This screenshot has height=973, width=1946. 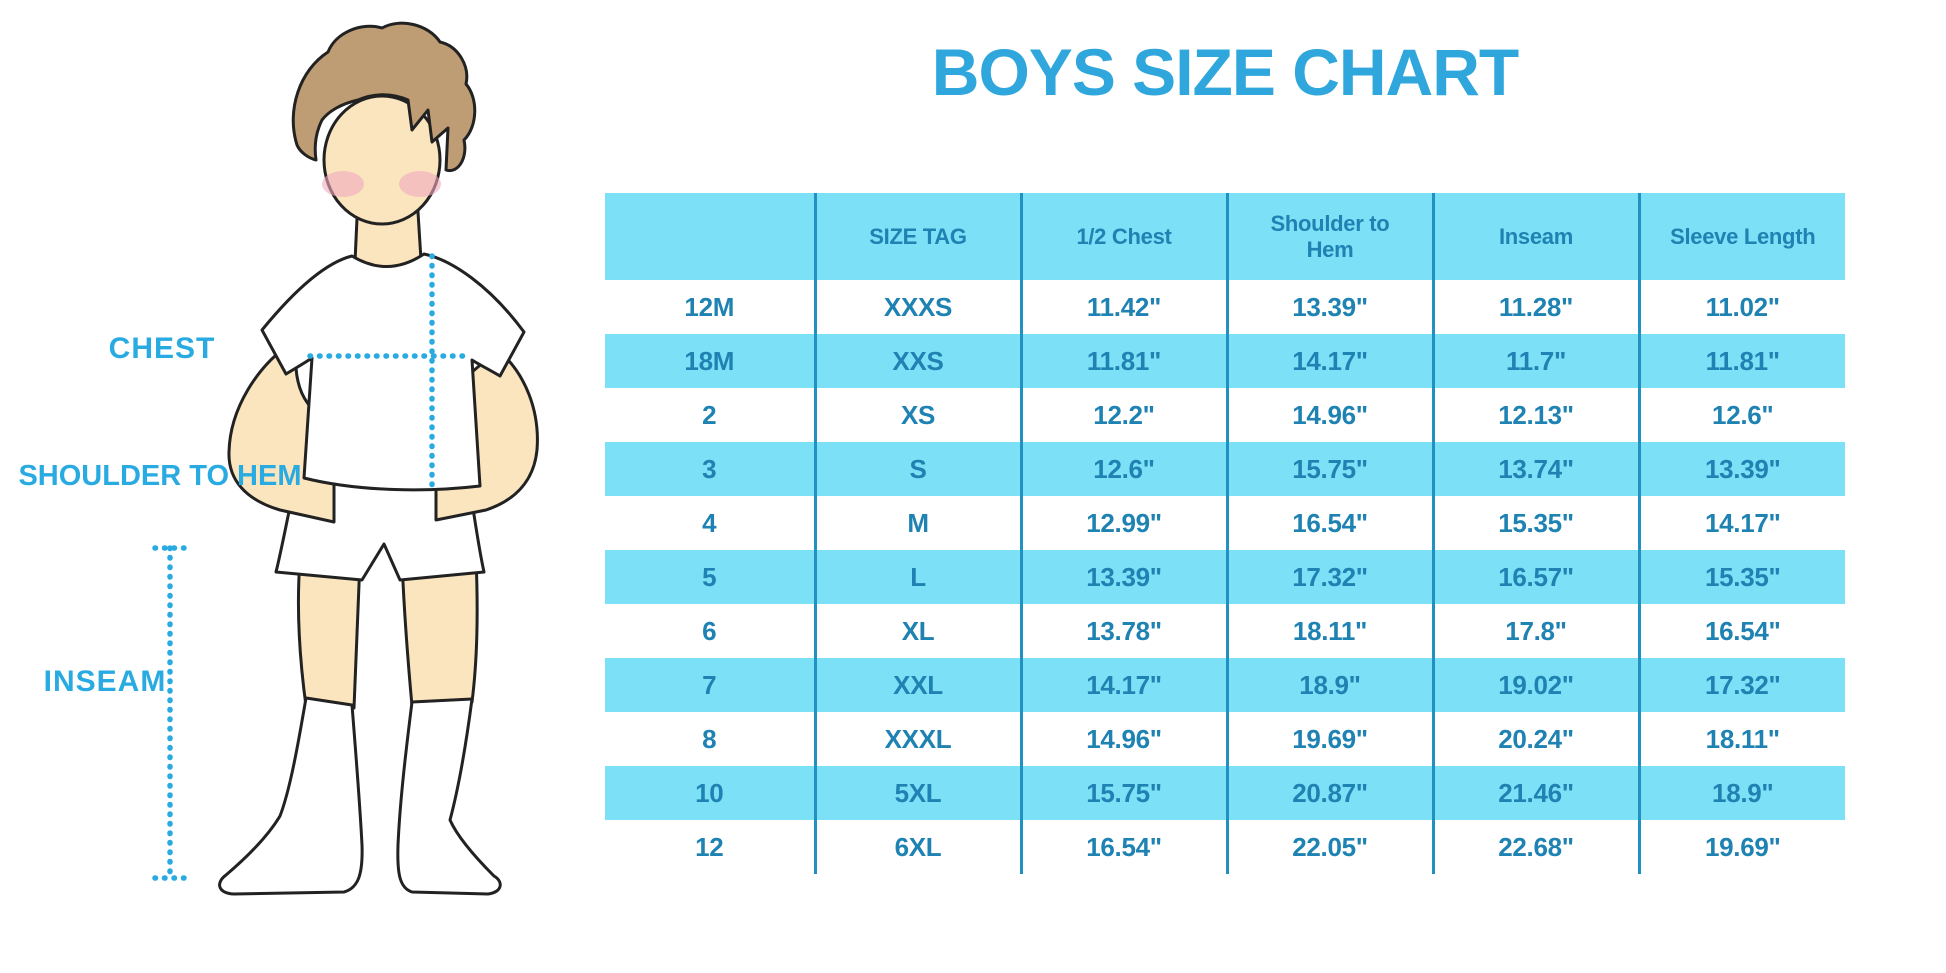 I want to click on size-cell: 7, so click(x=709, y=684).